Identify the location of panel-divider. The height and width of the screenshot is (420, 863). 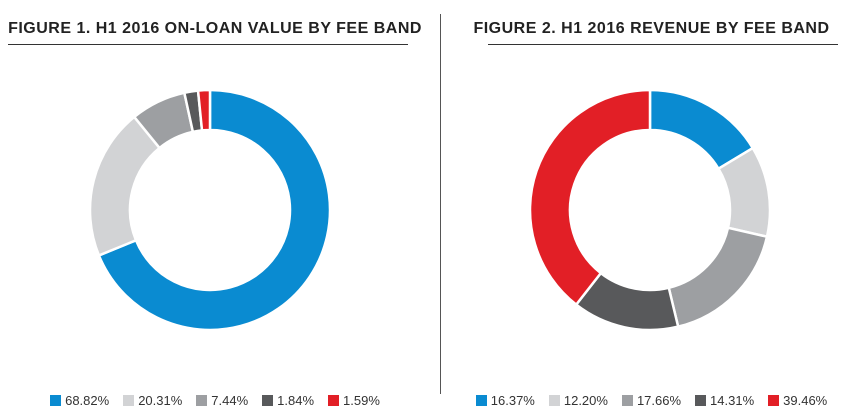
(440, 204).